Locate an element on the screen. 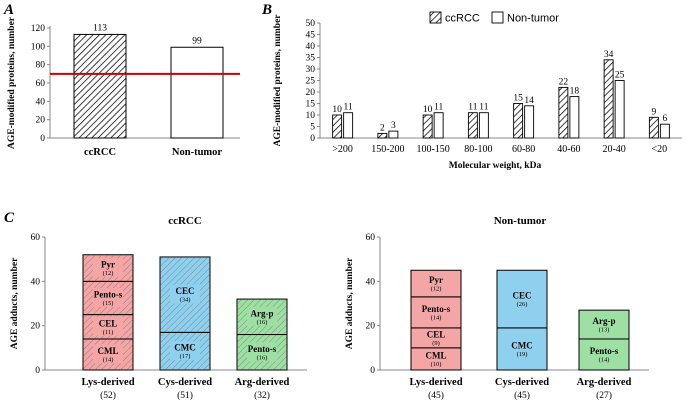 Image resolution: width=685 pixels, height=402 pixels. panel-c-label: C is located at coordinates (9, 218).